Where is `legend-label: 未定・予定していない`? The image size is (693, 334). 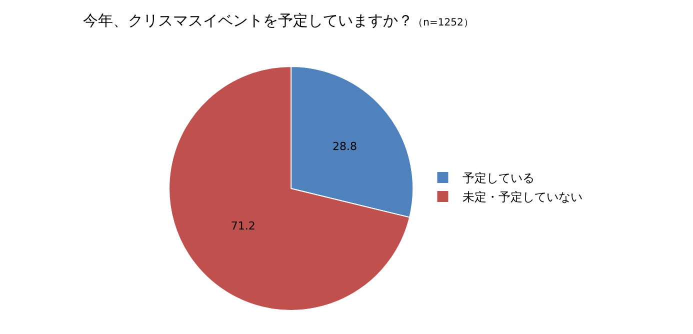
legend-label: 未定・予定していない is located at coordinates (522, 197).